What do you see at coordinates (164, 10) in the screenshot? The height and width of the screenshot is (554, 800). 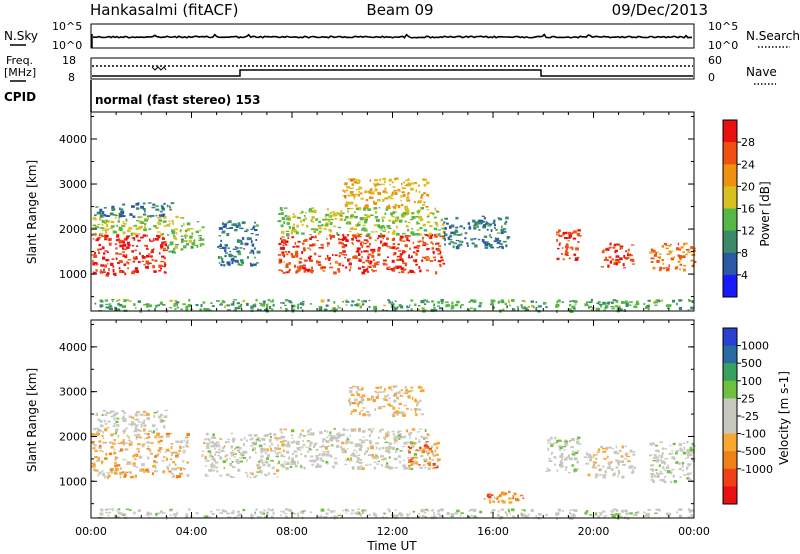 I see `station-title: Hankasalmi (fitACF)` at bounding box center [164, 10].